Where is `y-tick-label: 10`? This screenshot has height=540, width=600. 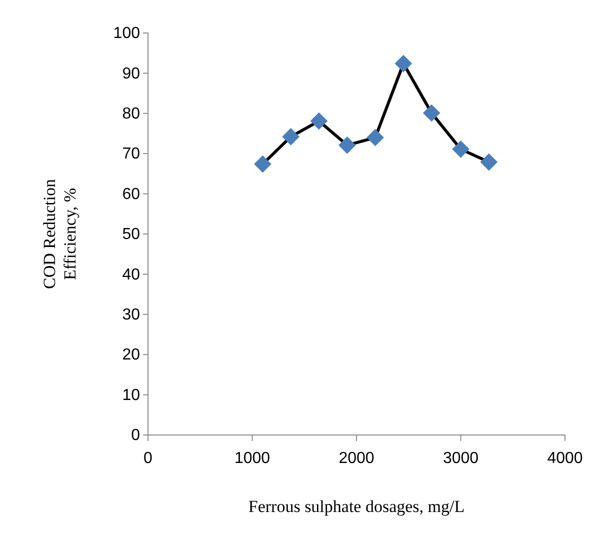 y-tick-label: 10 is located at coordinates (131, 395).